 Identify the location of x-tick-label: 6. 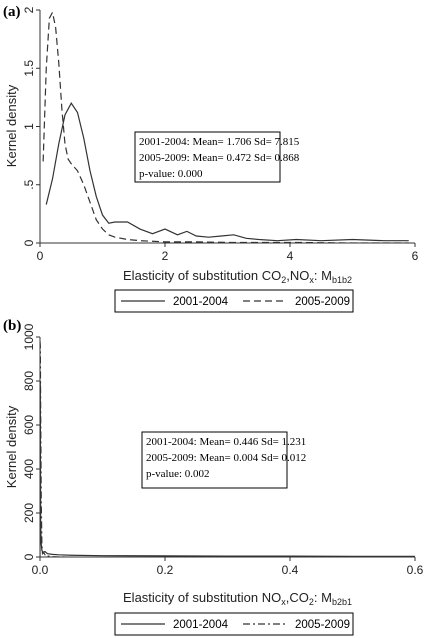
(415, 256).